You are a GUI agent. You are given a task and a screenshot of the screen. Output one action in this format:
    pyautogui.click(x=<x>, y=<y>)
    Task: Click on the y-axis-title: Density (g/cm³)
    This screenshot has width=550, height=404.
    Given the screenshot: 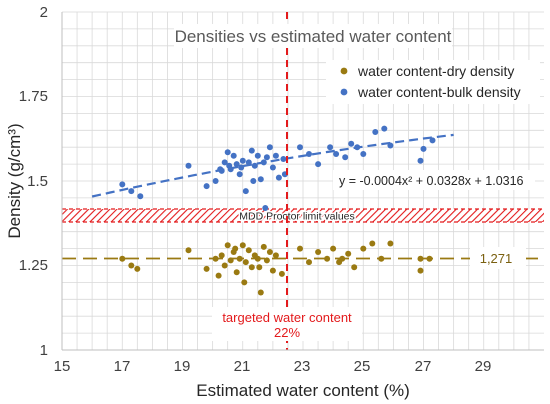 What is the action you would take?
    pyautogui.click(x=14, y=180)
    